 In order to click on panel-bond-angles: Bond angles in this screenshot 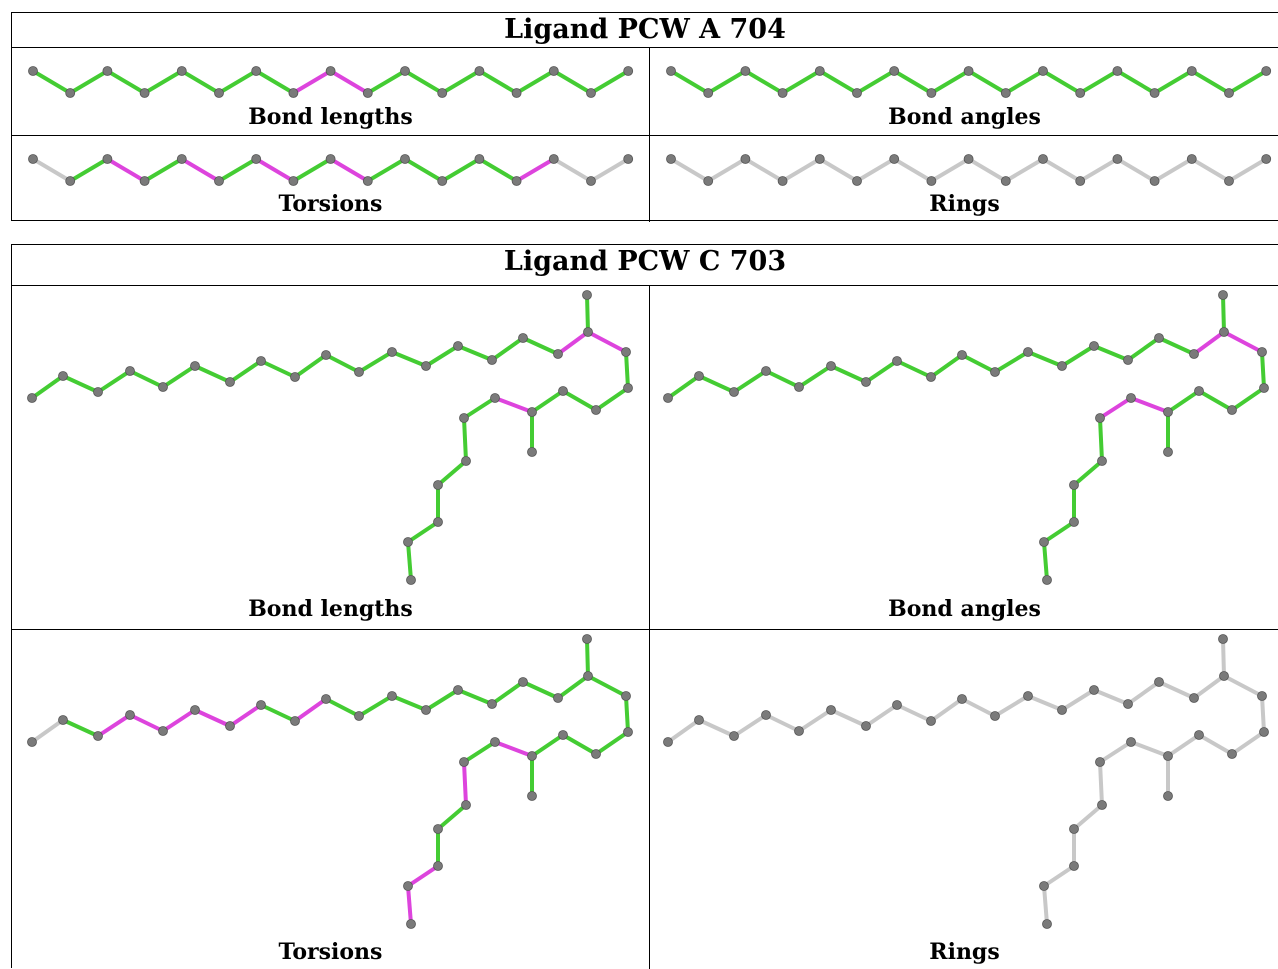, I will do `click(964, 91)`.